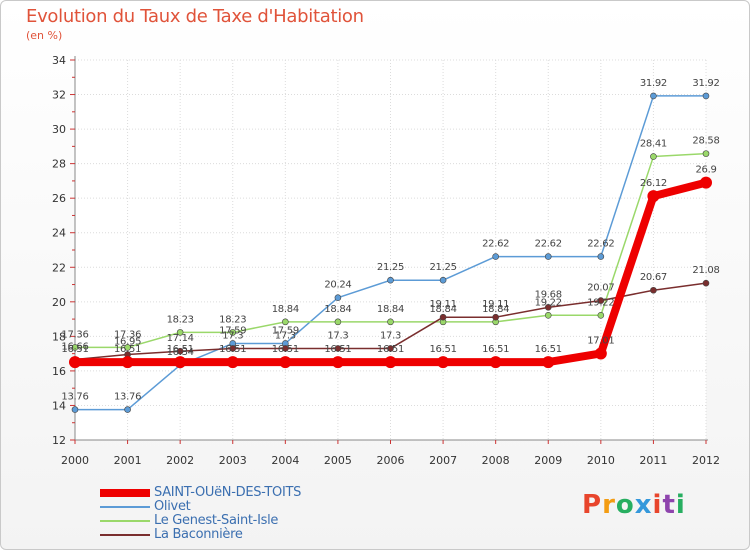  I want to click on y-tick-label: 12, so click(59, 440).